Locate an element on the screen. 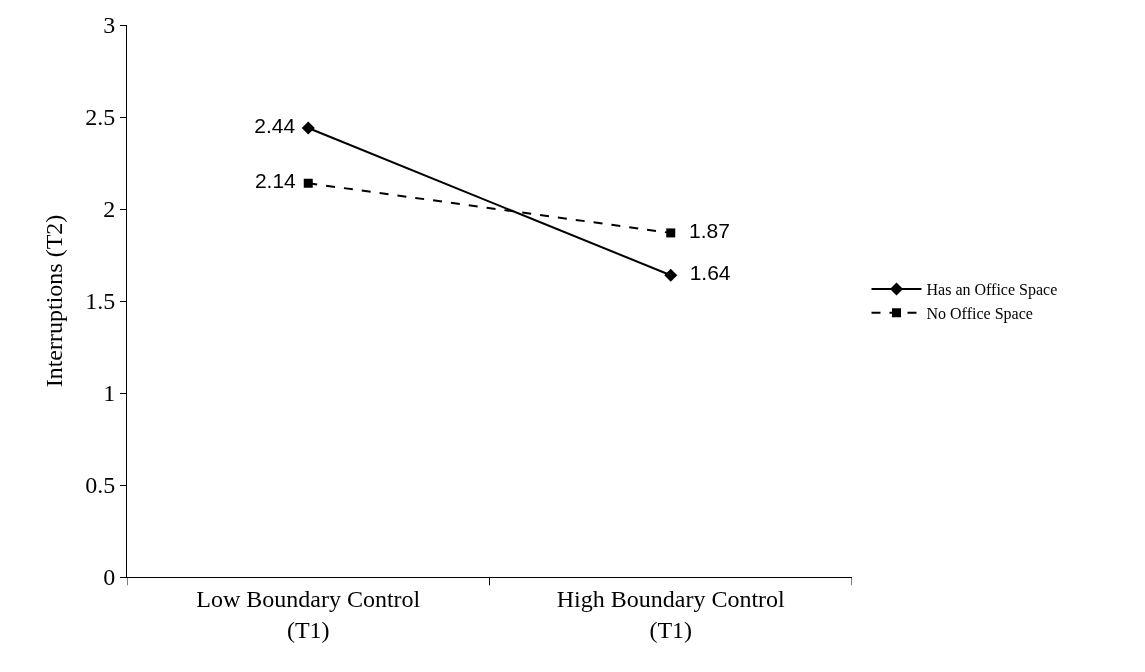 The height and width of the screenshot is (672, 1145). y-tick-label: 2.5 is located at coordinates (100, 117).